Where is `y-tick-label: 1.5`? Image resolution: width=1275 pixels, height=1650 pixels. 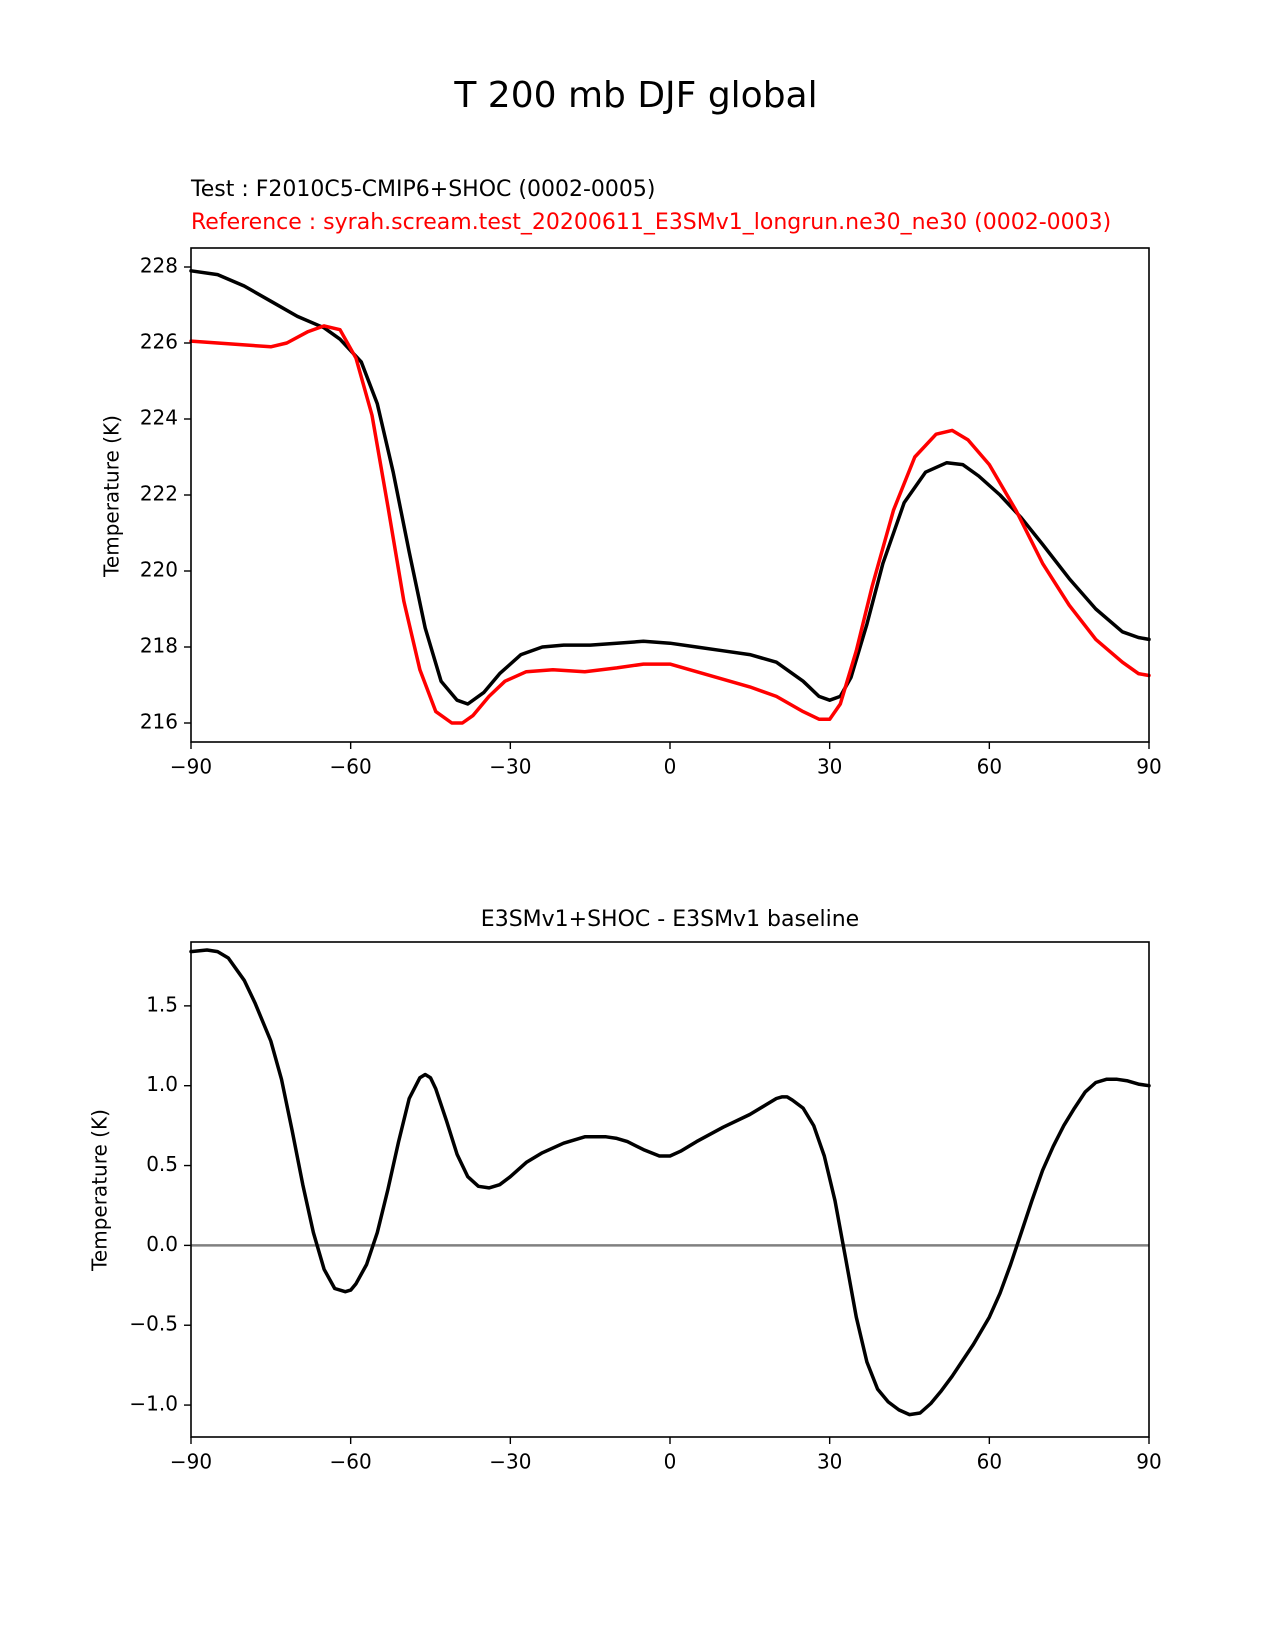
y-tick-label: 1.5 is located at coordinates (162, 1004).